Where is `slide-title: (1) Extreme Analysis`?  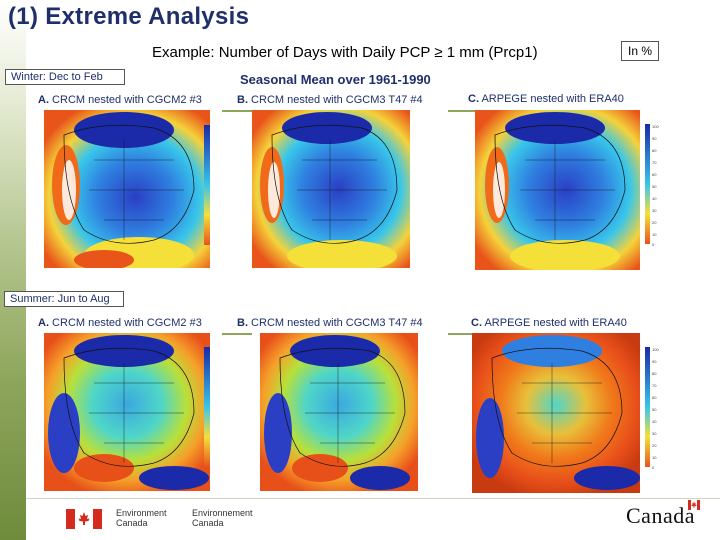 slide-title: (1) Extreme Analysis is located at coordinates (129, 16).